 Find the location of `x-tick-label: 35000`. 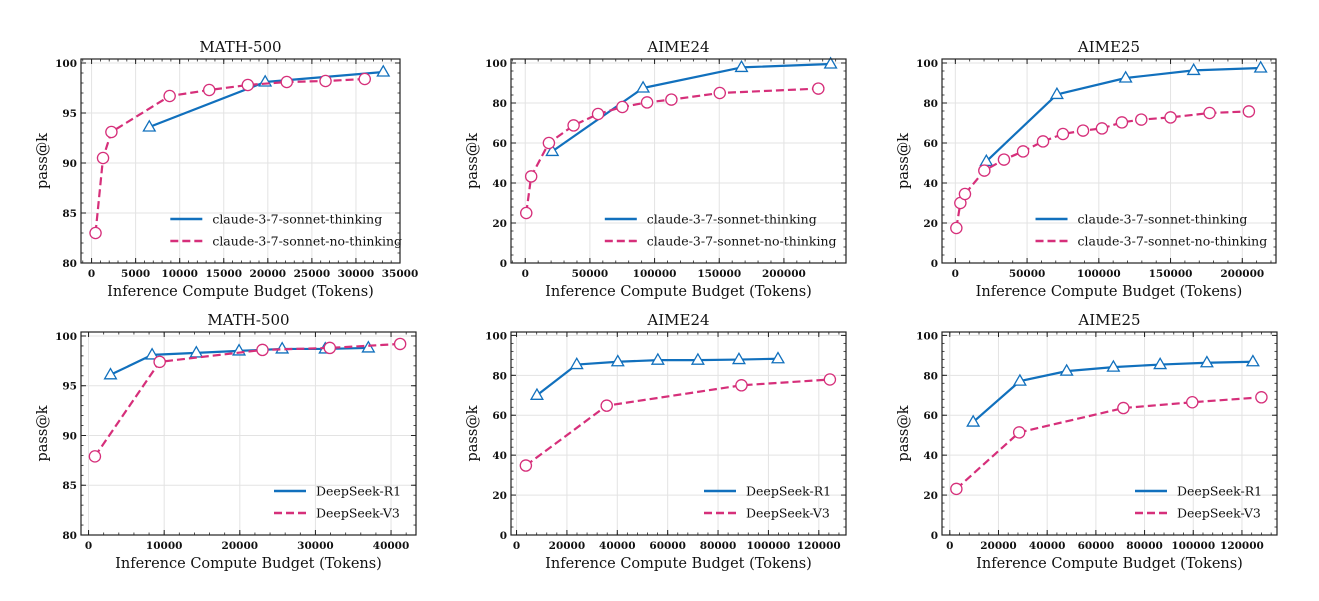

x-tick-label: 35000 is located at coordinates (400, 274).